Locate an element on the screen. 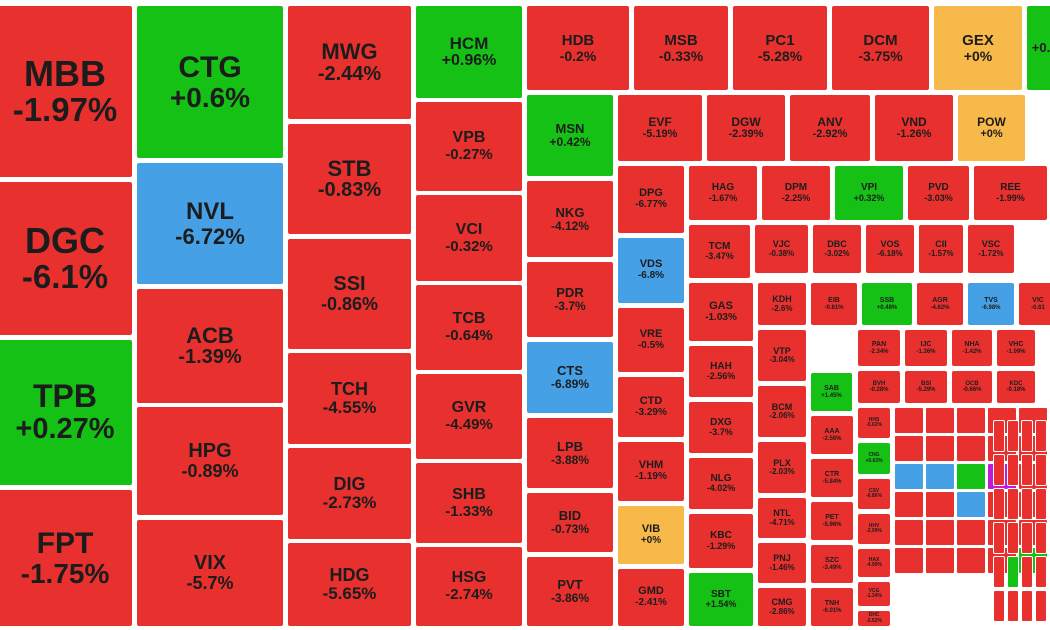 The image size is (1050, 630). tile-vsc: VSC -1.72% is located at coordinates (991, 249).